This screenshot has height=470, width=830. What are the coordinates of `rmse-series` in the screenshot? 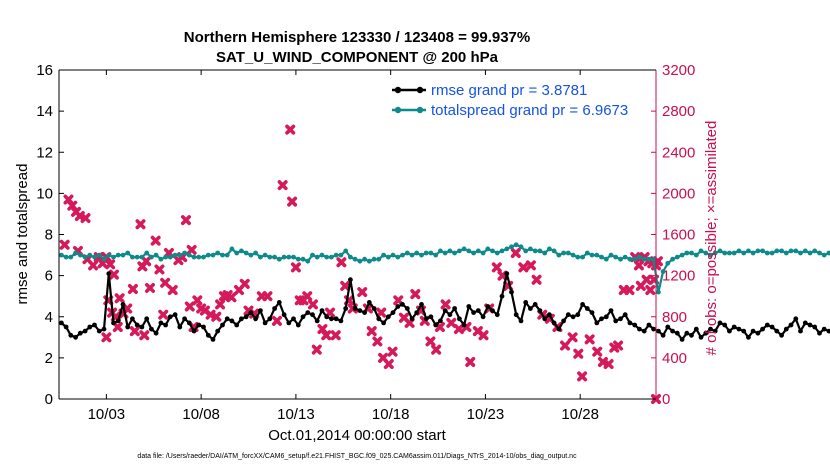 It's located at (444, 306).